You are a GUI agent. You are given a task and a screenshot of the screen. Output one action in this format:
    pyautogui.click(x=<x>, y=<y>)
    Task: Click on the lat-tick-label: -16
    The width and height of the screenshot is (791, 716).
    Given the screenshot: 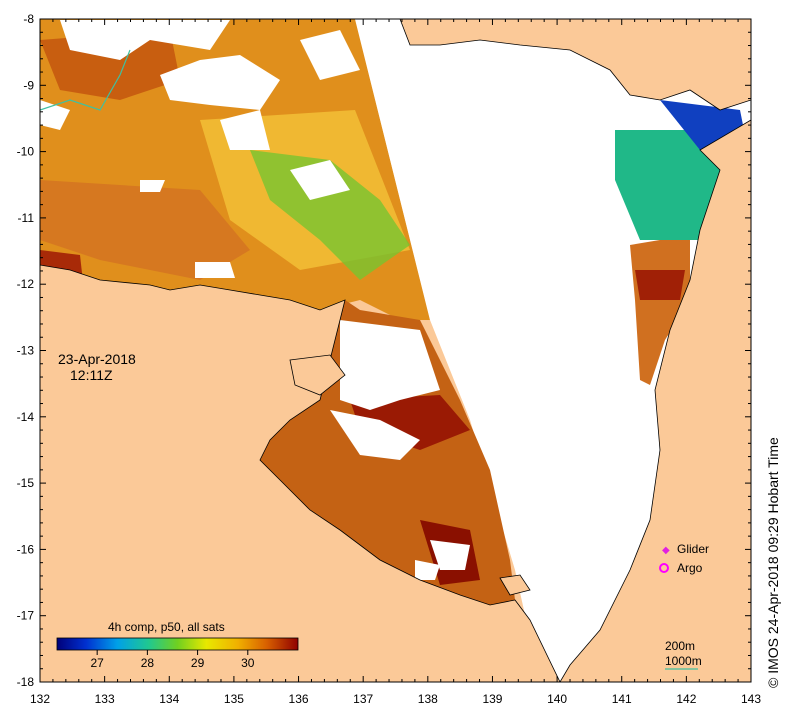 What is the action you would take?
    pyautogui.click(x=26, y=549)
    